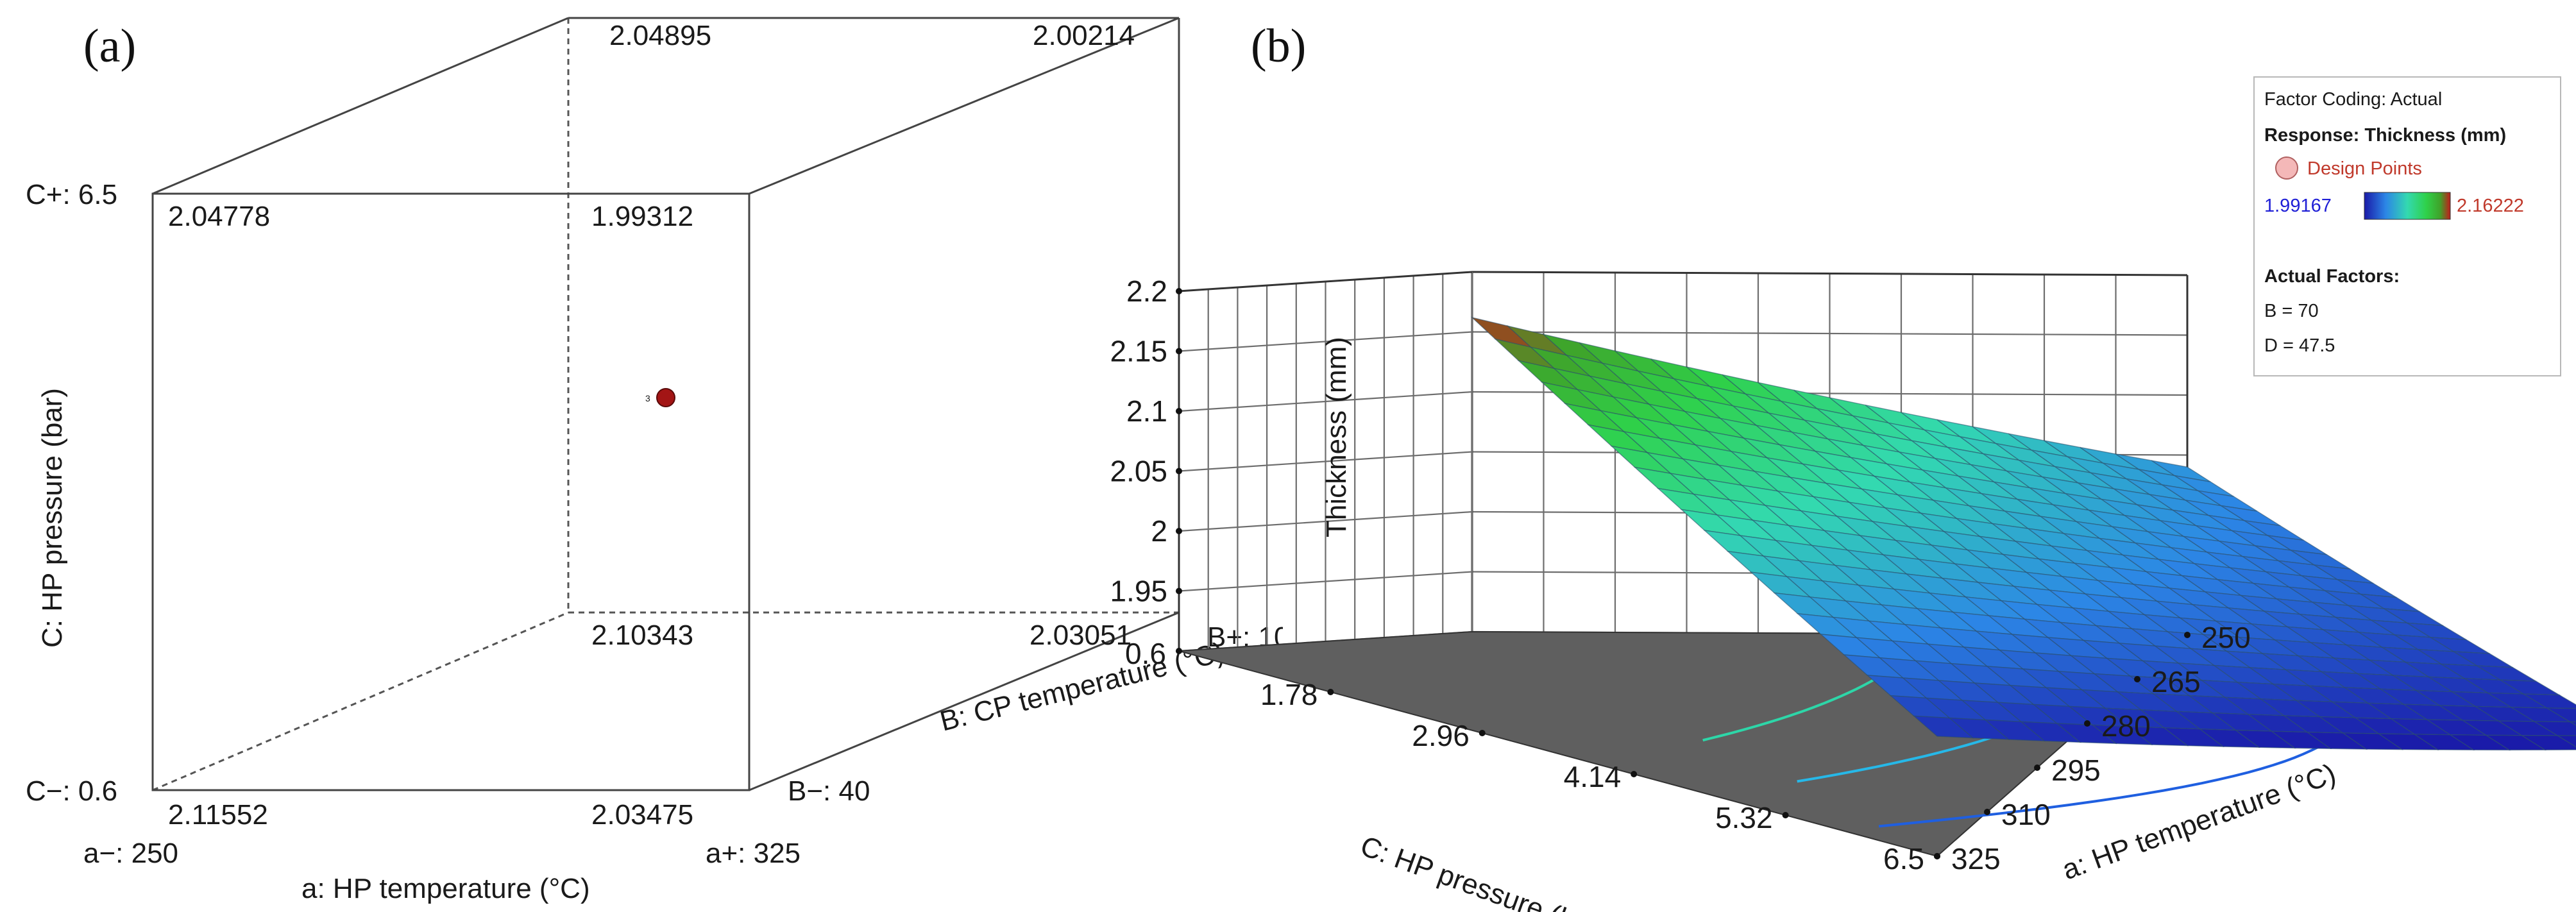 This screenshot has height=912, width=2576. I want to click on y-tick-label: 2.96, so click(1441, 735).